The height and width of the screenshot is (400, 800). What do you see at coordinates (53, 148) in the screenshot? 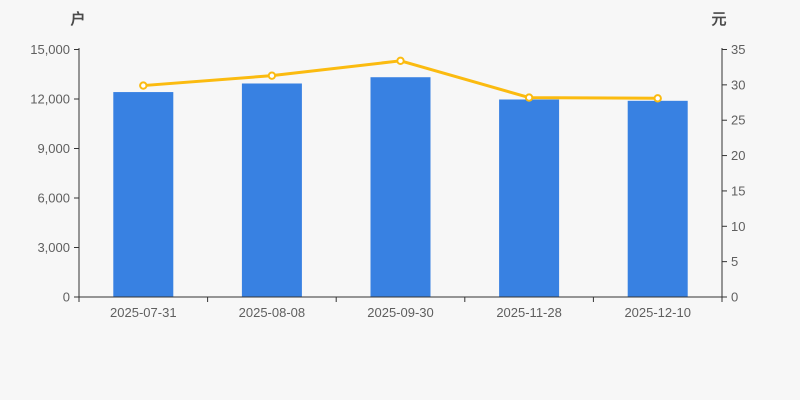
I see `left-axis-tick-label: 9,000` at bounding box center [53, 148].